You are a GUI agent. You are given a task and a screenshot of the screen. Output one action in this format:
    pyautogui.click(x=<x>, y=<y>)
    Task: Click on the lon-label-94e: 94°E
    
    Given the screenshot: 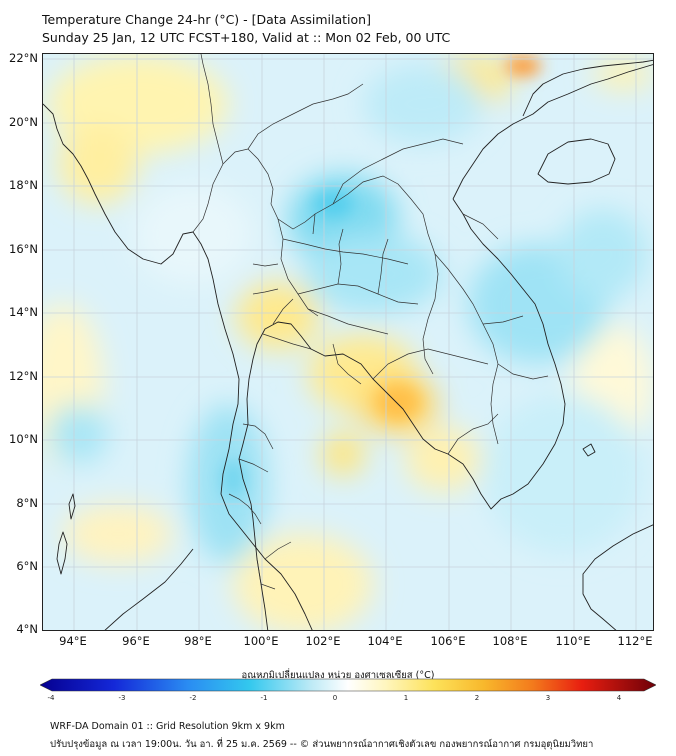 What is the action you would take?
    pyautogui.click(x=73, y=641)
    